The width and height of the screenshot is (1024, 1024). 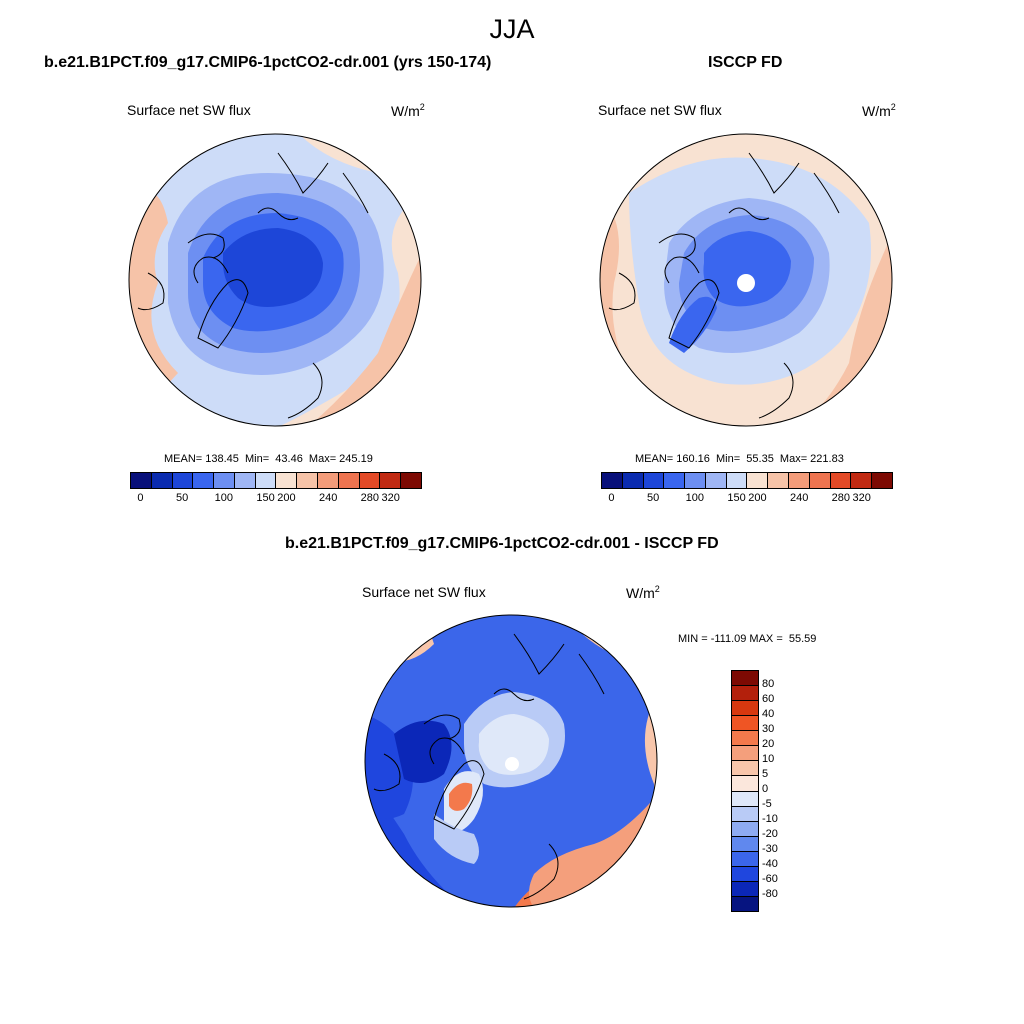 I want to click on model-colorbar-tick-label: 150, so click(x=265, y=498).